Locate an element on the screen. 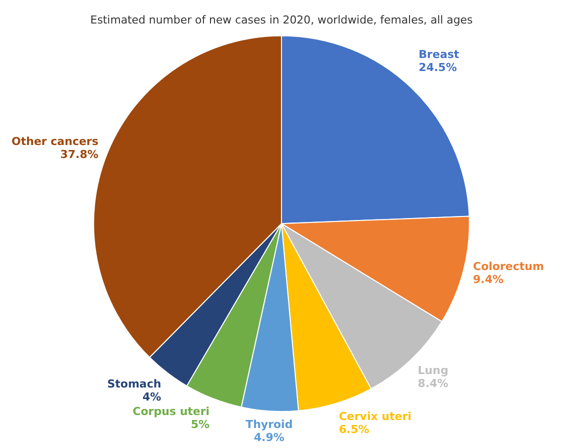  data-label: 24.5% is located at coordinates (437, 67).